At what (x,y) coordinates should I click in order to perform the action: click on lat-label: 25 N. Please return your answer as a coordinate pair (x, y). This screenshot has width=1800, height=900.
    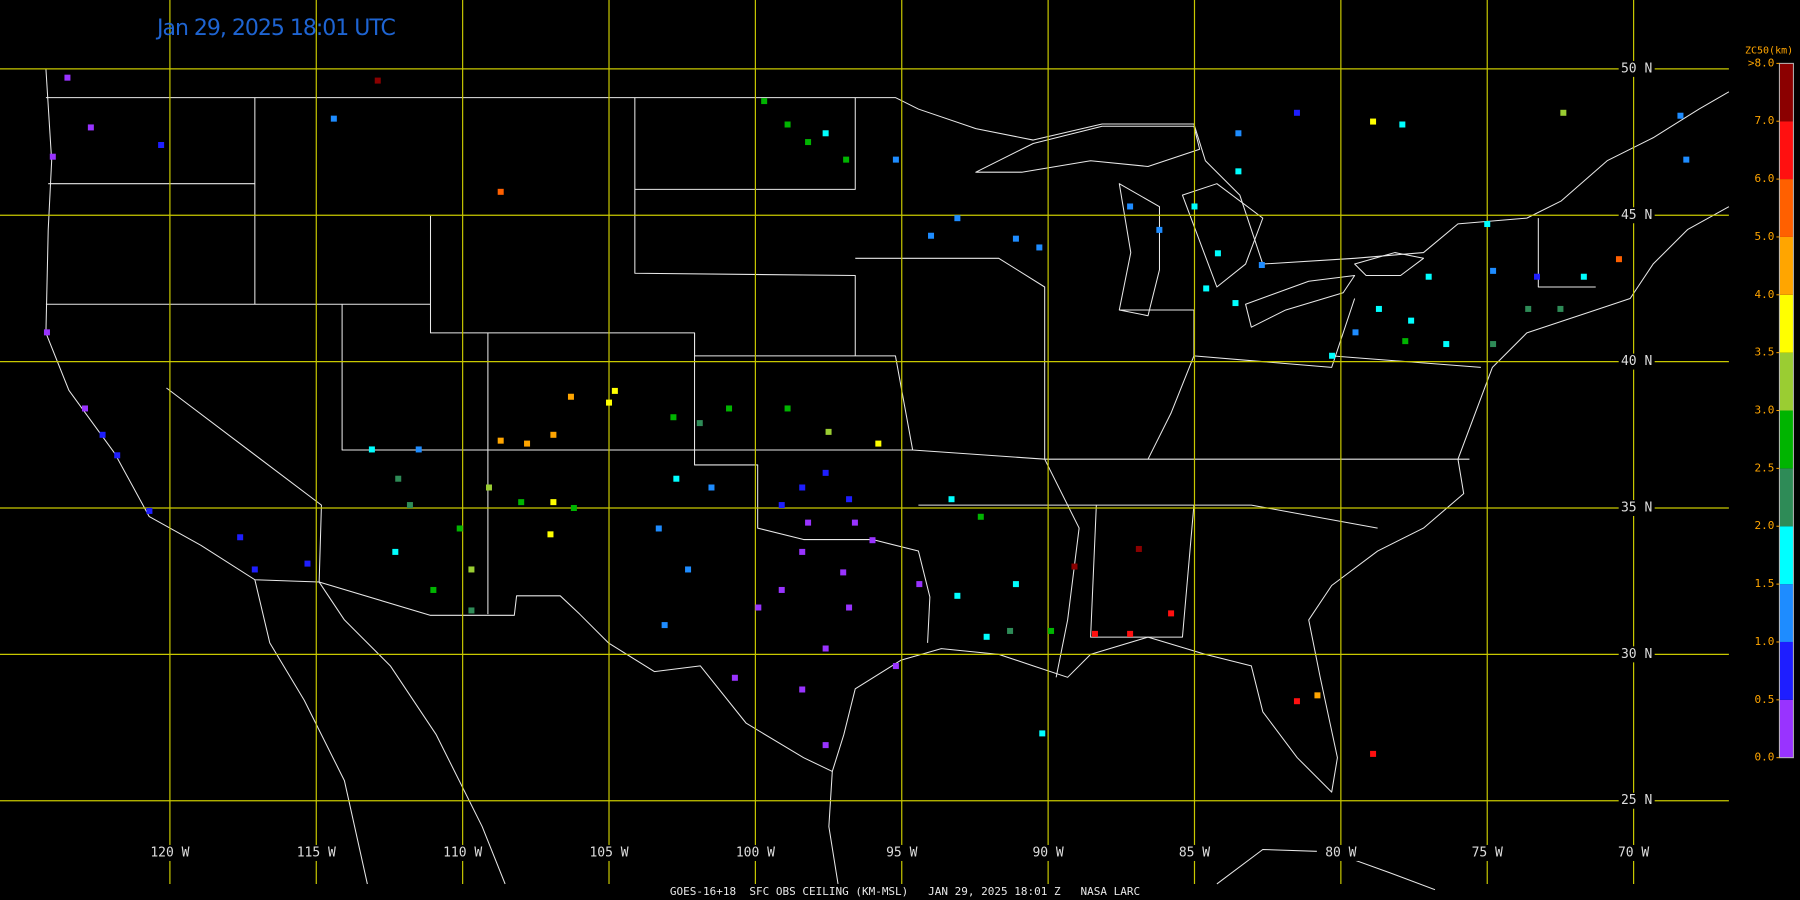
    Looking at the image, I should click on (1636, 800).